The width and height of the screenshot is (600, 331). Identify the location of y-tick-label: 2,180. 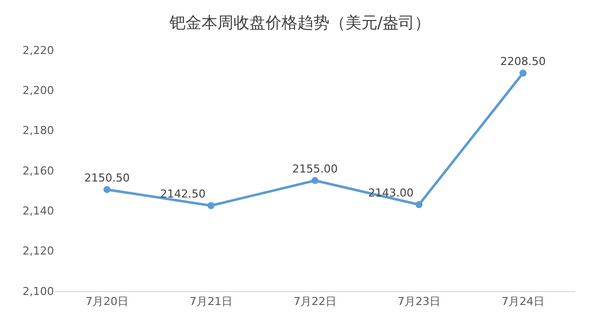
(38, 131).